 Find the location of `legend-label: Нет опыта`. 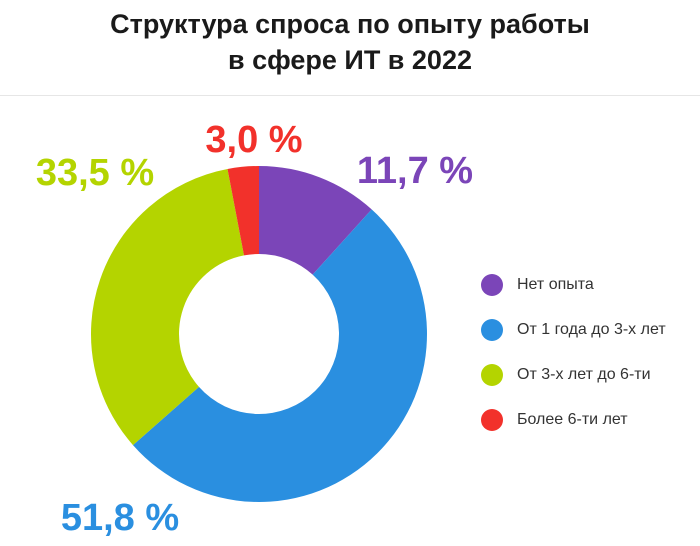

legend-label: Нет опыта is located at coordinates (555, 284).